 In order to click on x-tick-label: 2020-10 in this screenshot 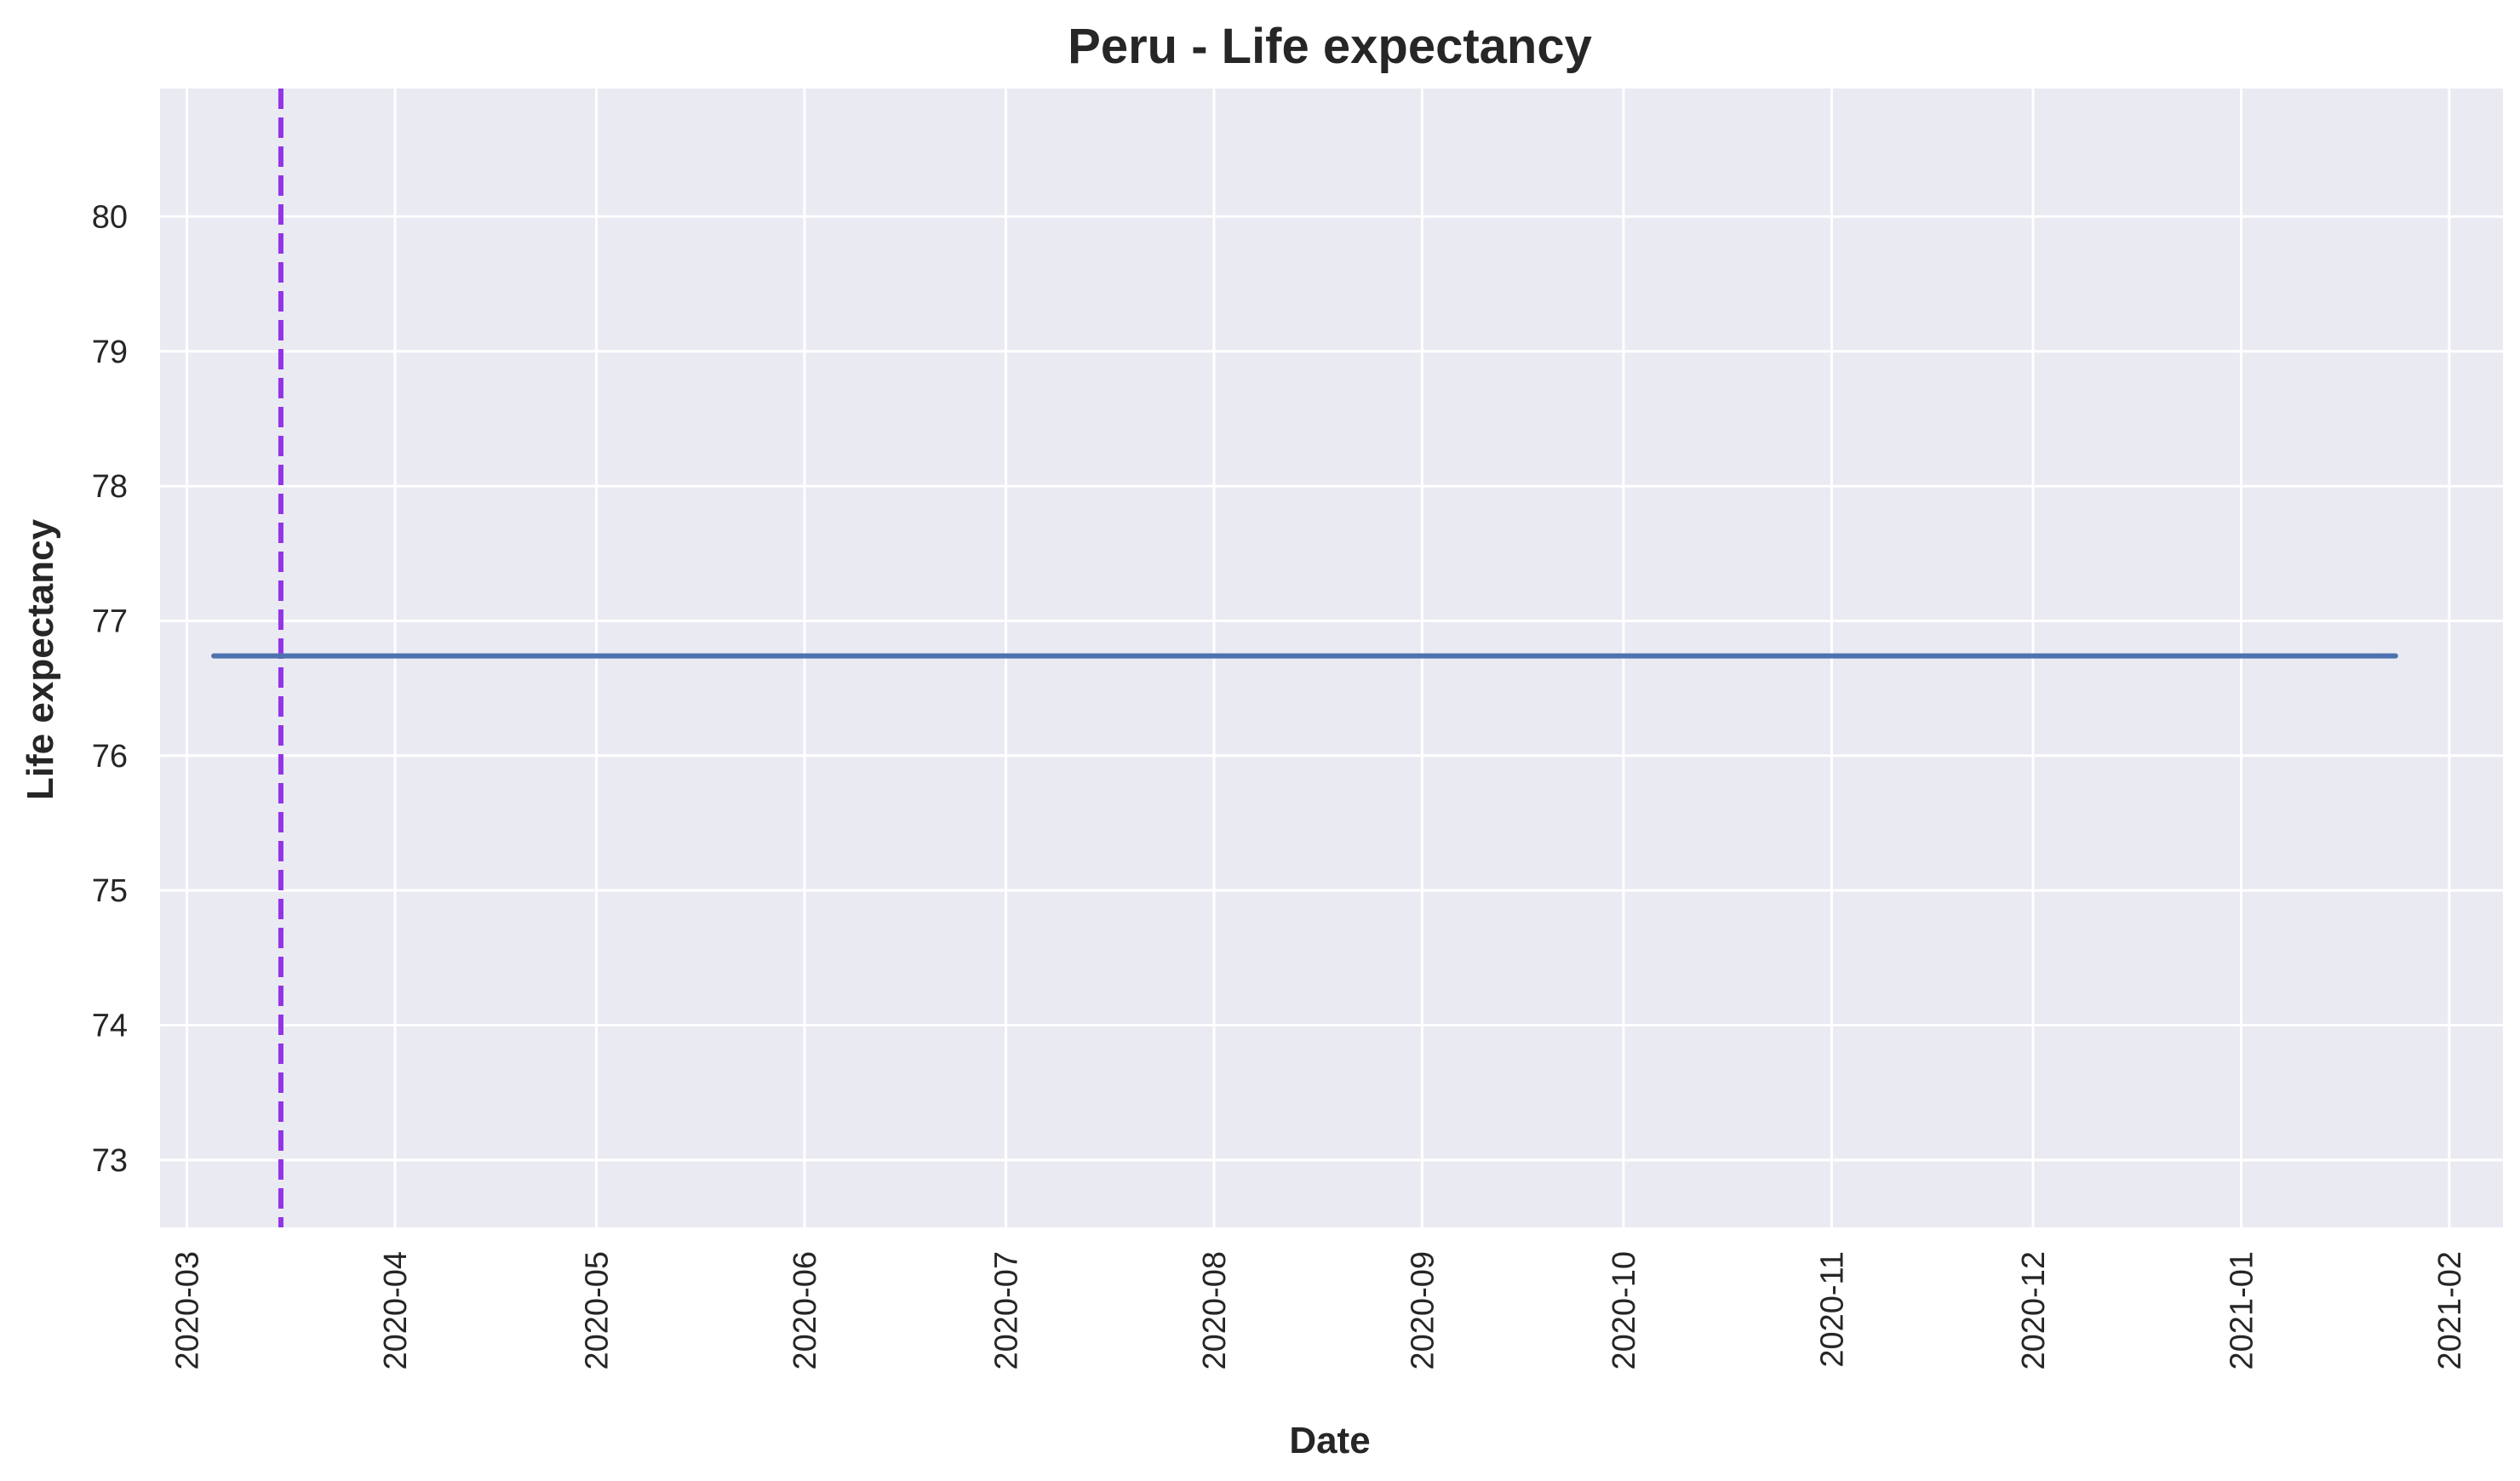, I will do `click(1624, 1310)`.